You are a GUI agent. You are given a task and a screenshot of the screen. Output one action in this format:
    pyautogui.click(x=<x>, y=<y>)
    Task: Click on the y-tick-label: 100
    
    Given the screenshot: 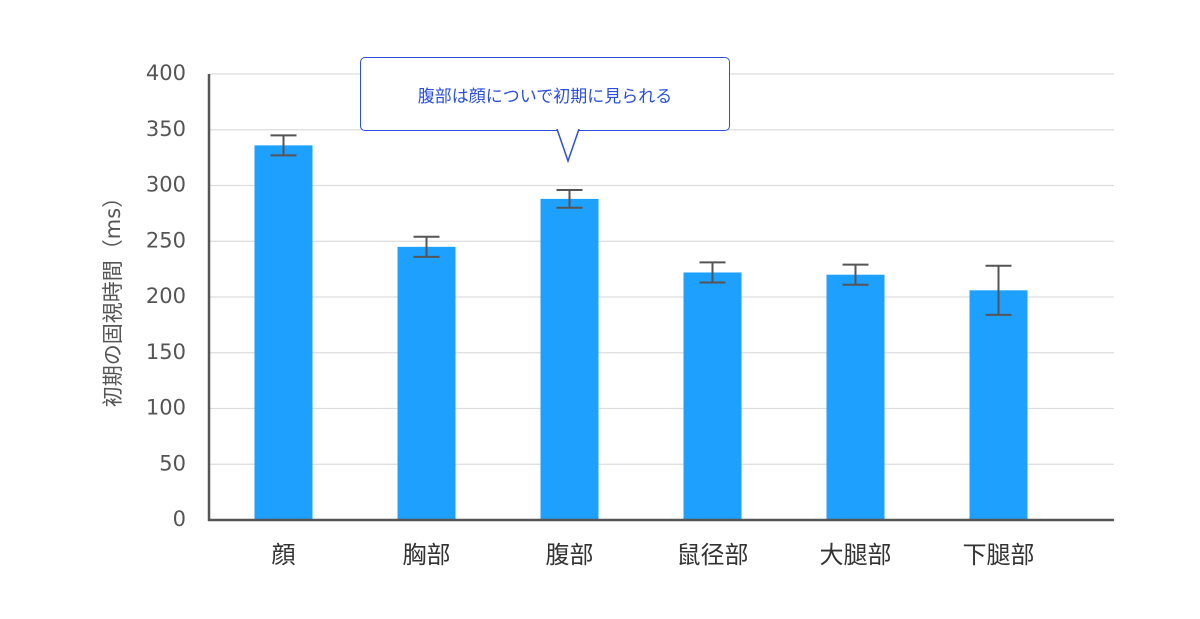 What is the action you would take?
    pyautogui.click(x=166, y=408)
    